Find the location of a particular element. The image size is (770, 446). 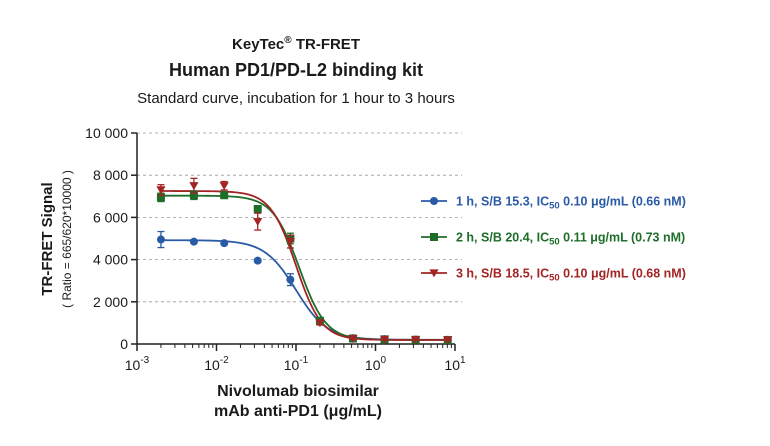

fit-curves is located at coordinates (304, 265).